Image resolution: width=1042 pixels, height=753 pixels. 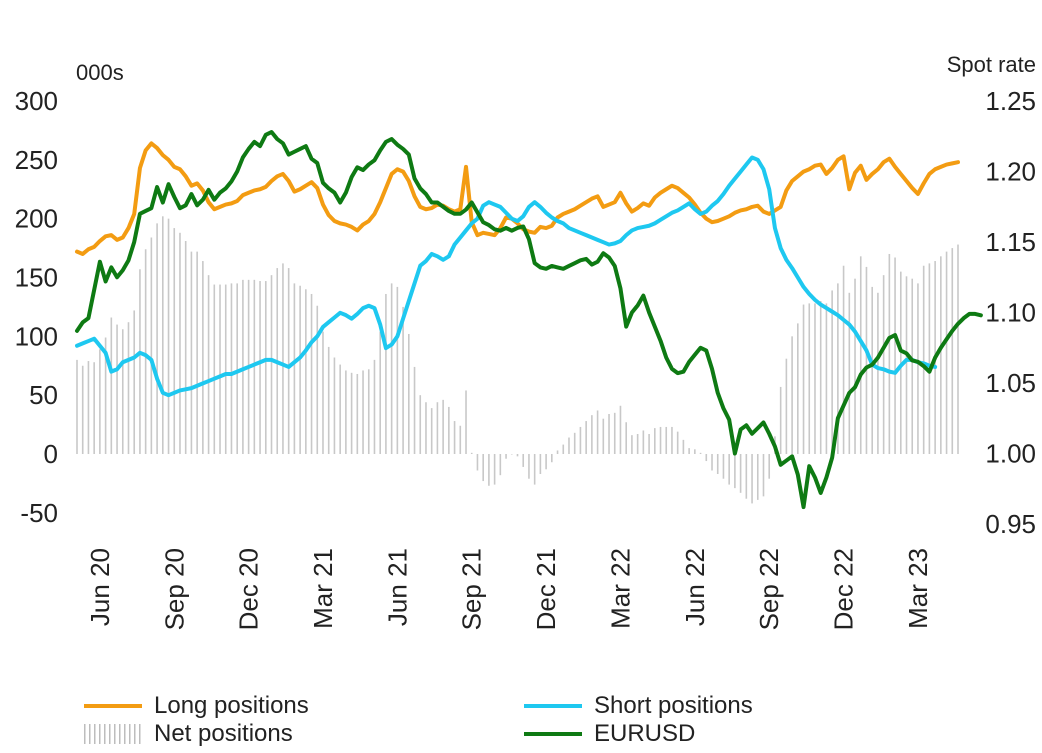 What do you see at coordinates (645, 733) in the screenshot?
I see `legend-eurusd-label: EURUSD` at bounding box center [645, 733].